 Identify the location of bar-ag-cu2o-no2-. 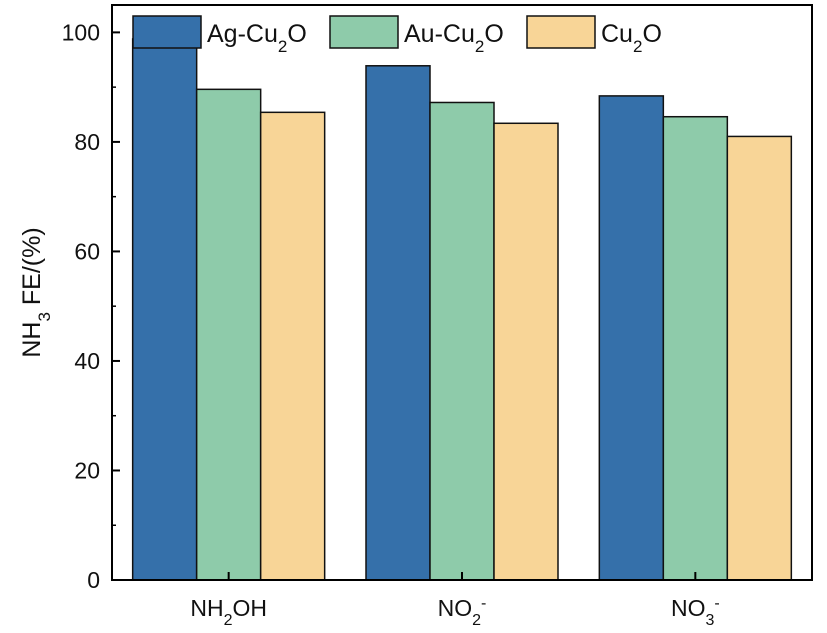
(398, 323).